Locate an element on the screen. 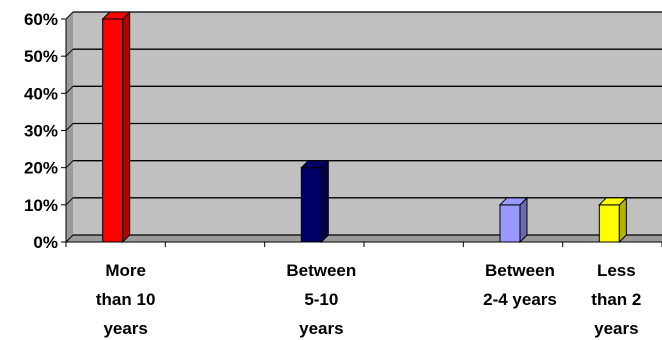  y-tick-label: 40% is located at coordinates (41, 93).